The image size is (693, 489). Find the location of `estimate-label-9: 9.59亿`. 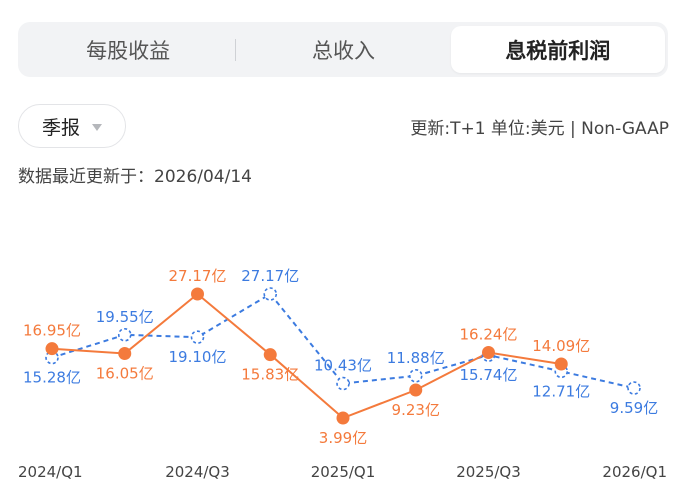

estimate-label-9: 9.59亿 is located at coordinates (634, 408).